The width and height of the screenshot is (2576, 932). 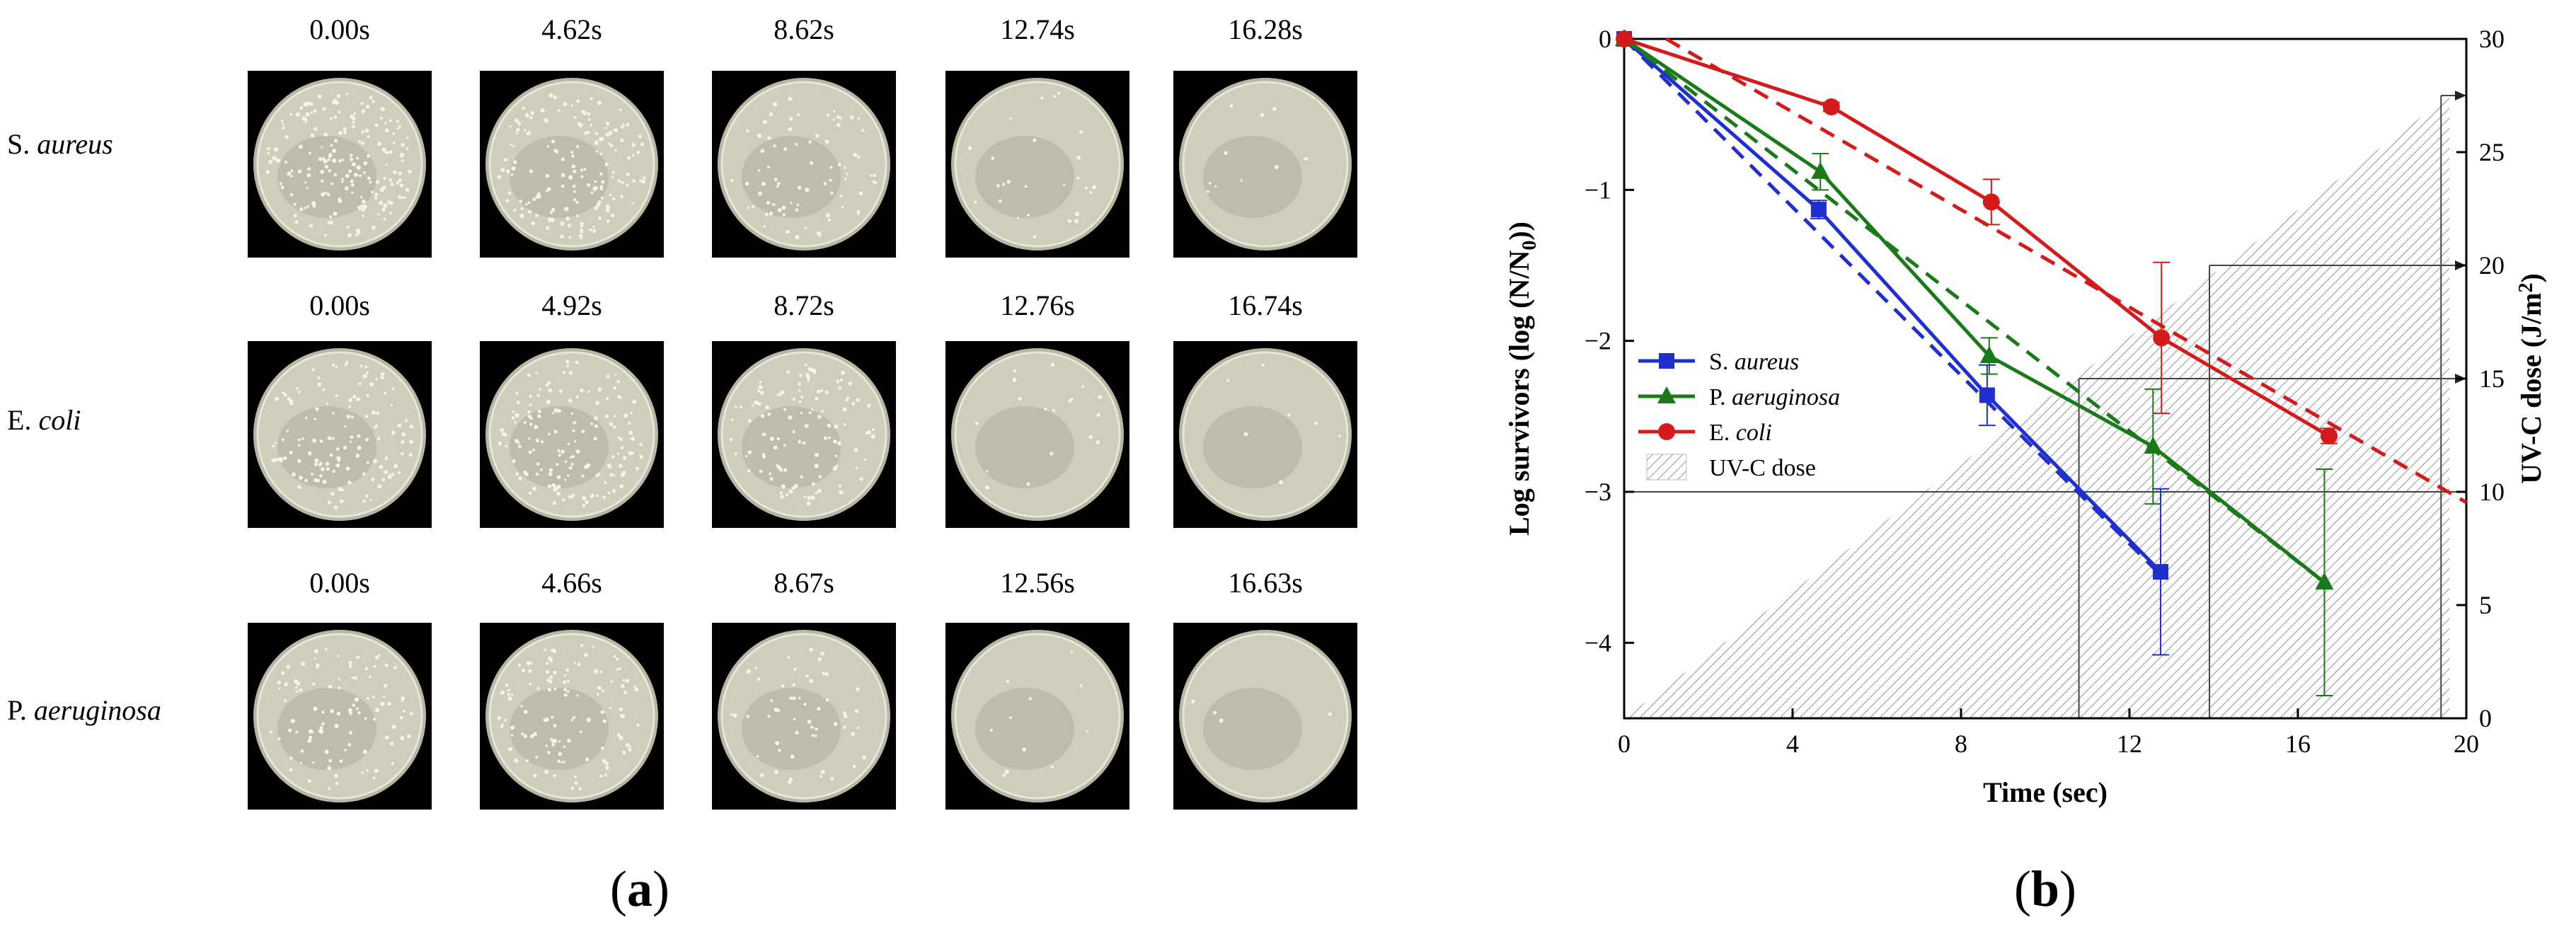 What do you see at coordinates (1598, 642) in the screenshot?
I see `y-tick-label: −4` at bounding box center [1598, 642].